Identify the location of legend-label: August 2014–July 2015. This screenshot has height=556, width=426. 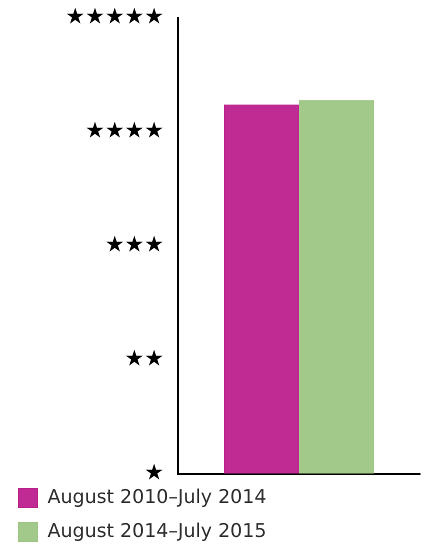
(157, 531).